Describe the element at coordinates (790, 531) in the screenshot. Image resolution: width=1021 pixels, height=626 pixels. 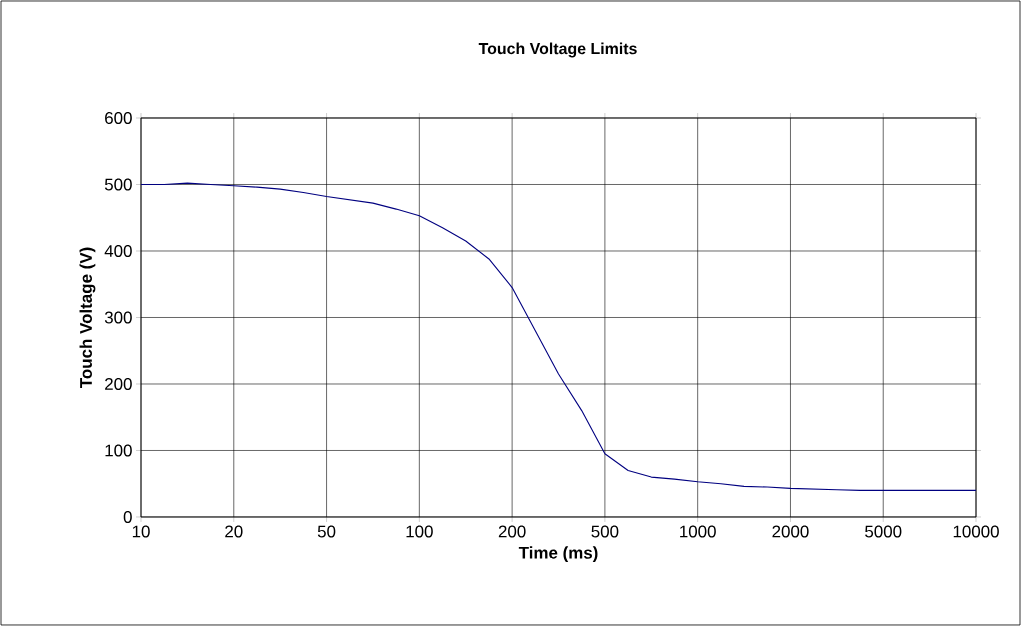
I see `x-tick-label: 2000` at that location.